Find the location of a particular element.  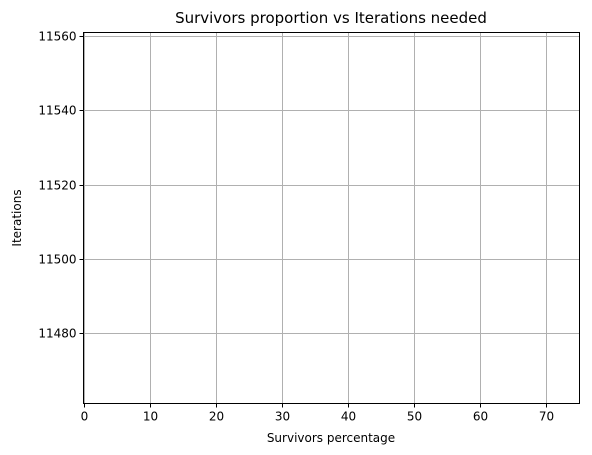

x-tick-label: 0 is located at coordinates (85, 417).